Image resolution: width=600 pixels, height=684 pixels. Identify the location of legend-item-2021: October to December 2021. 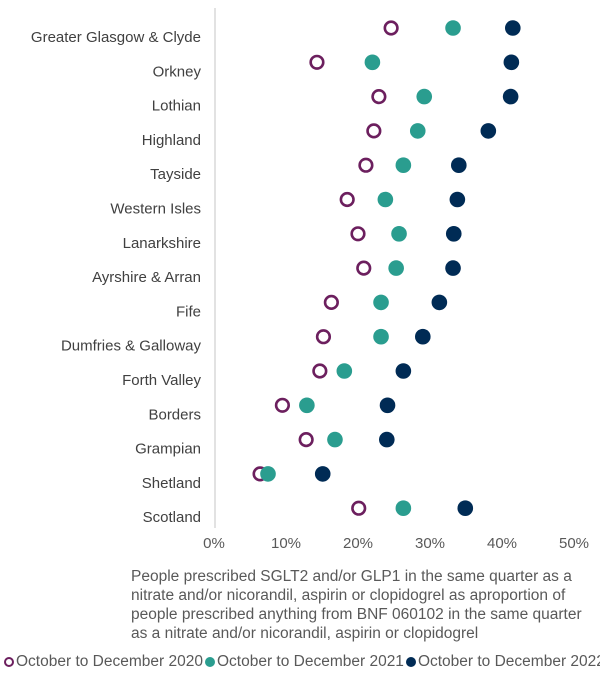
(304, 662).